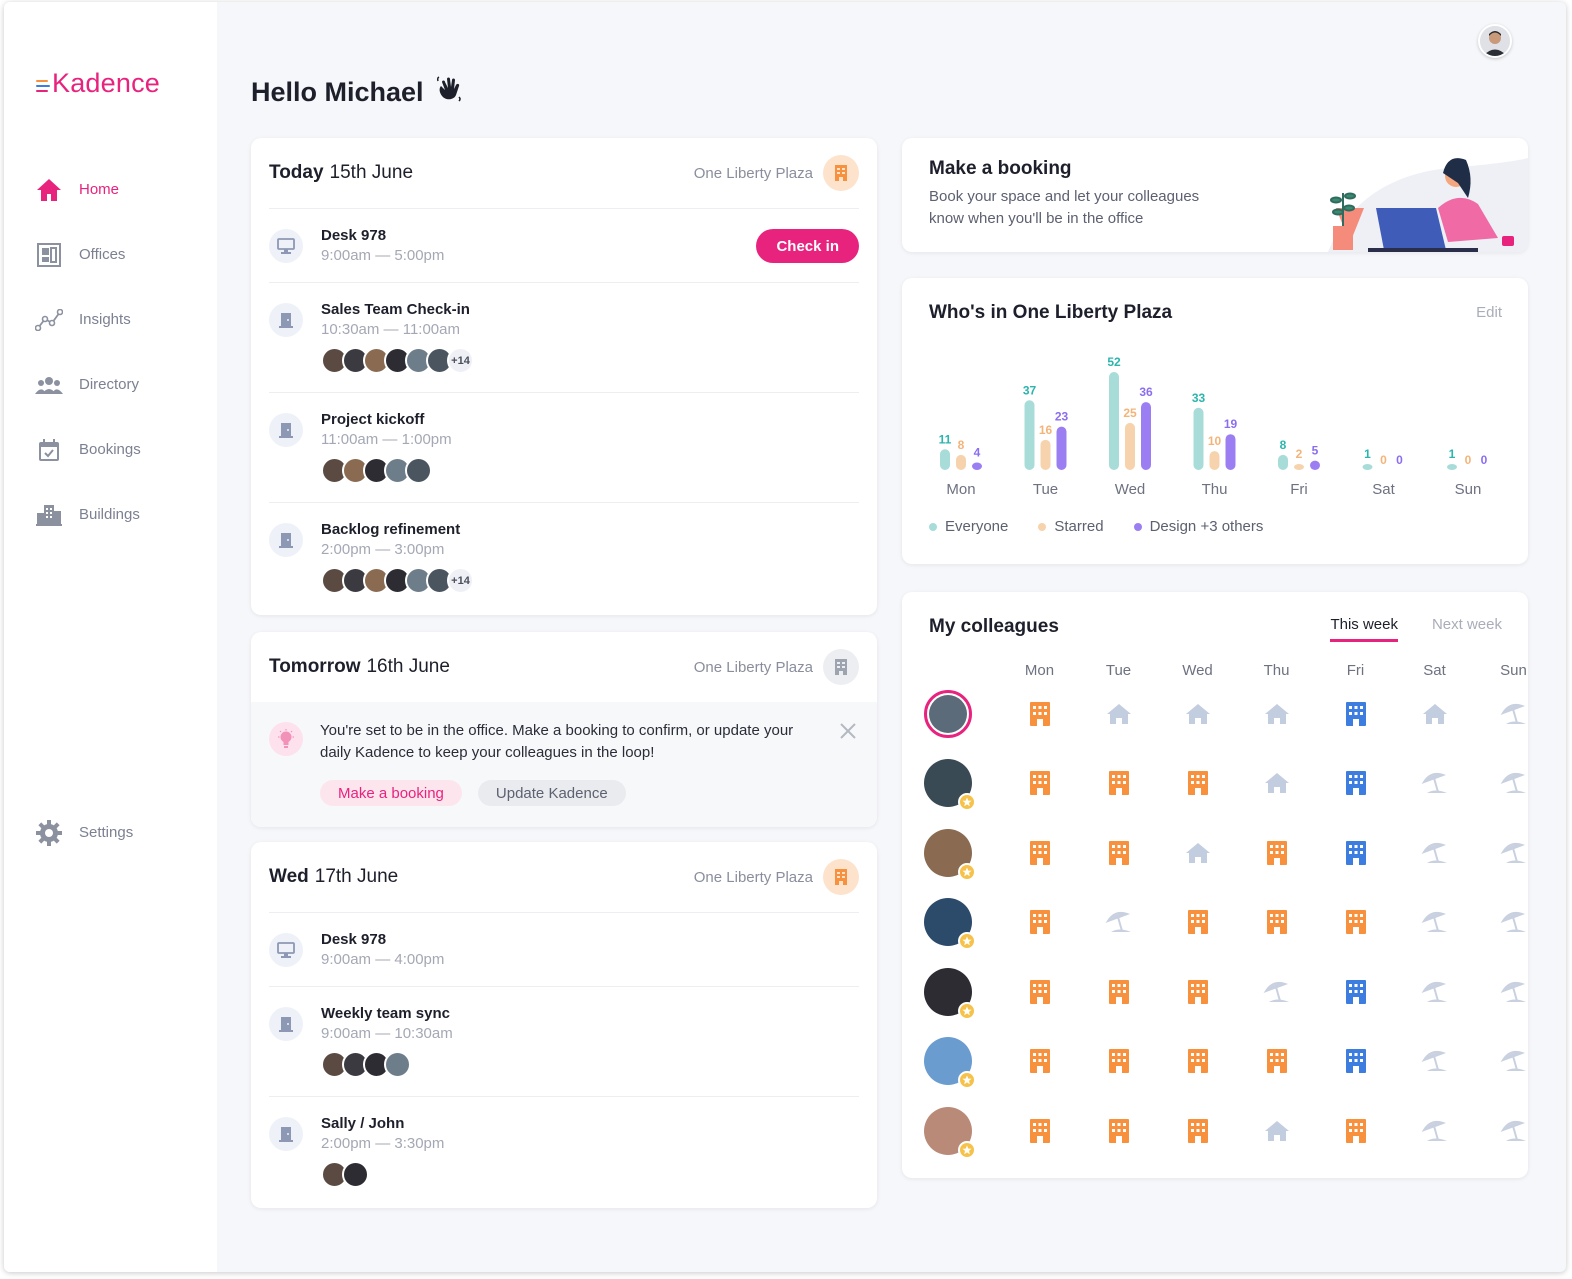 This screenshot has height=1279, width=1572. What do you see at coordinates (551, 793) in the screenshot?
I see `update-kadence-button: Update Kadence` at bounding box center [551, 793].